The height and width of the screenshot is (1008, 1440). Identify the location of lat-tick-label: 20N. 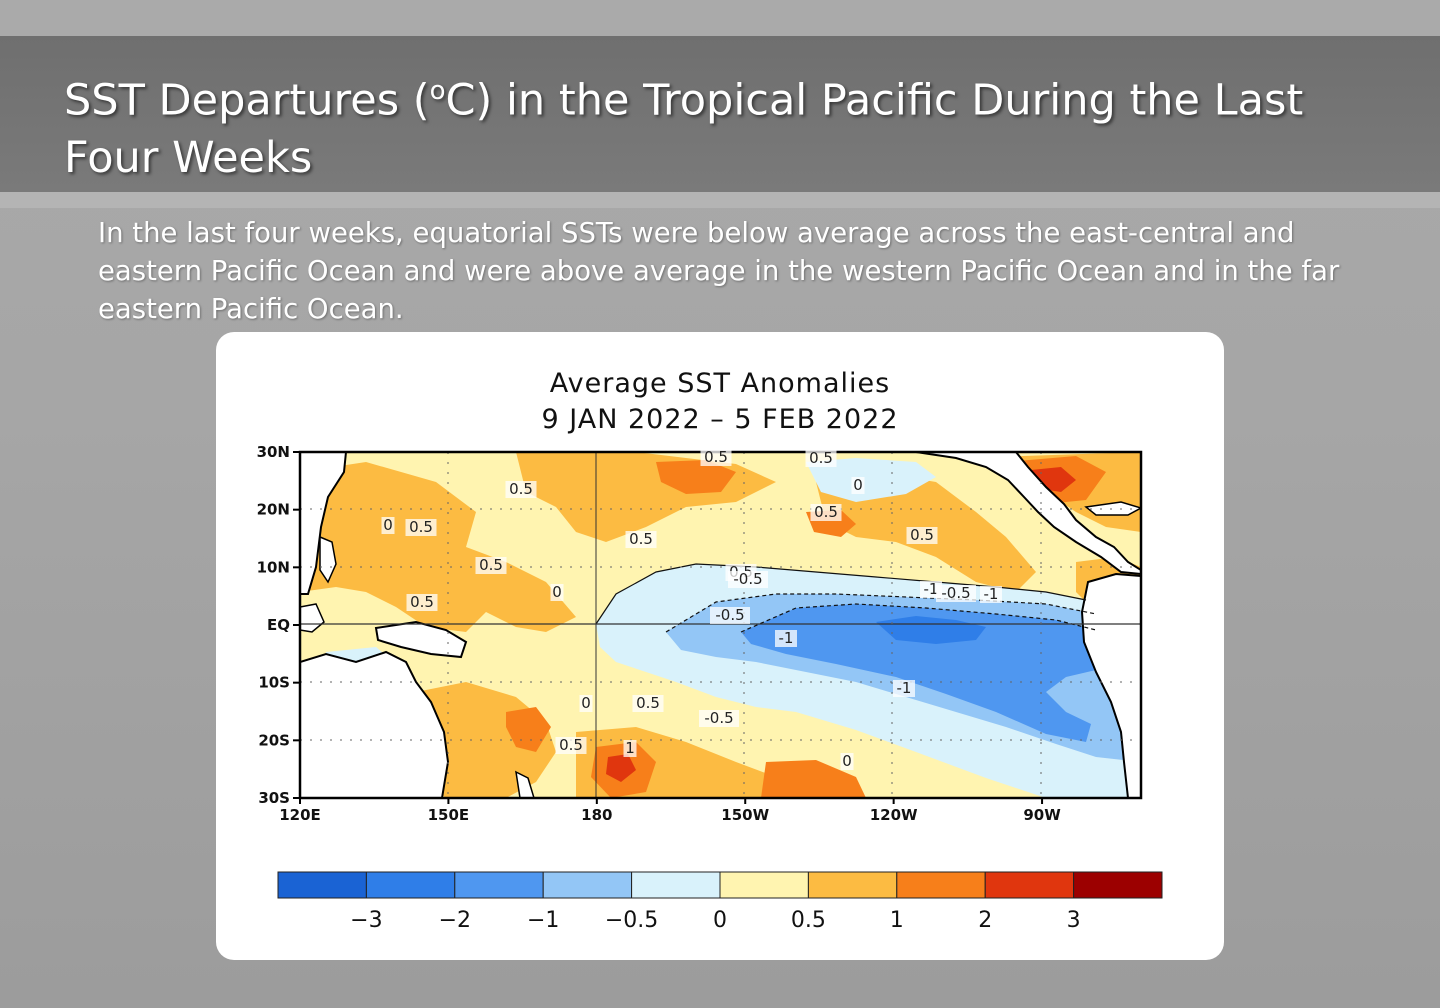
(273, 510).